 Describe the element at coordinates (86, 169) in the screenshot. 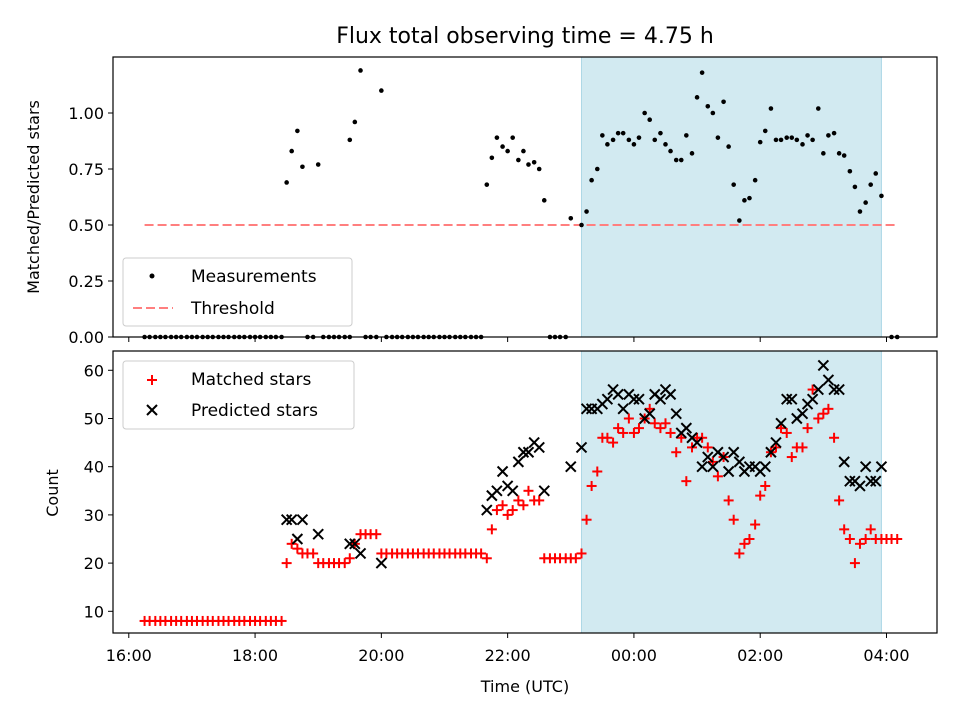

I see `y-tick-label: 0.75` at that location.